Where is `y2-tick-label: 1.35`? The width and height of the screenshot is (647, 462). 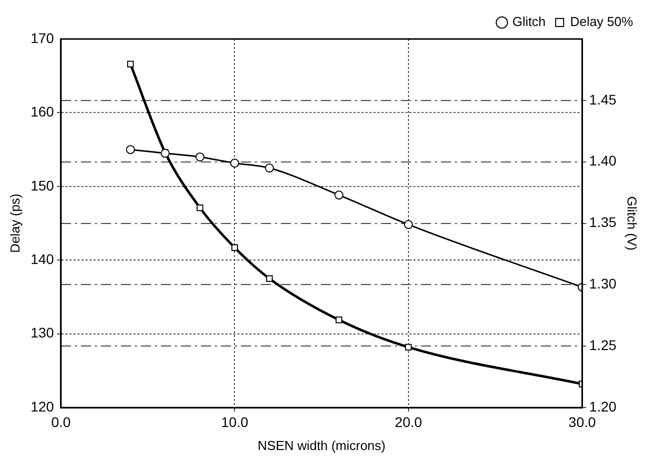
y2-tick-label: 1.35 is located at coordinates (603, 222).